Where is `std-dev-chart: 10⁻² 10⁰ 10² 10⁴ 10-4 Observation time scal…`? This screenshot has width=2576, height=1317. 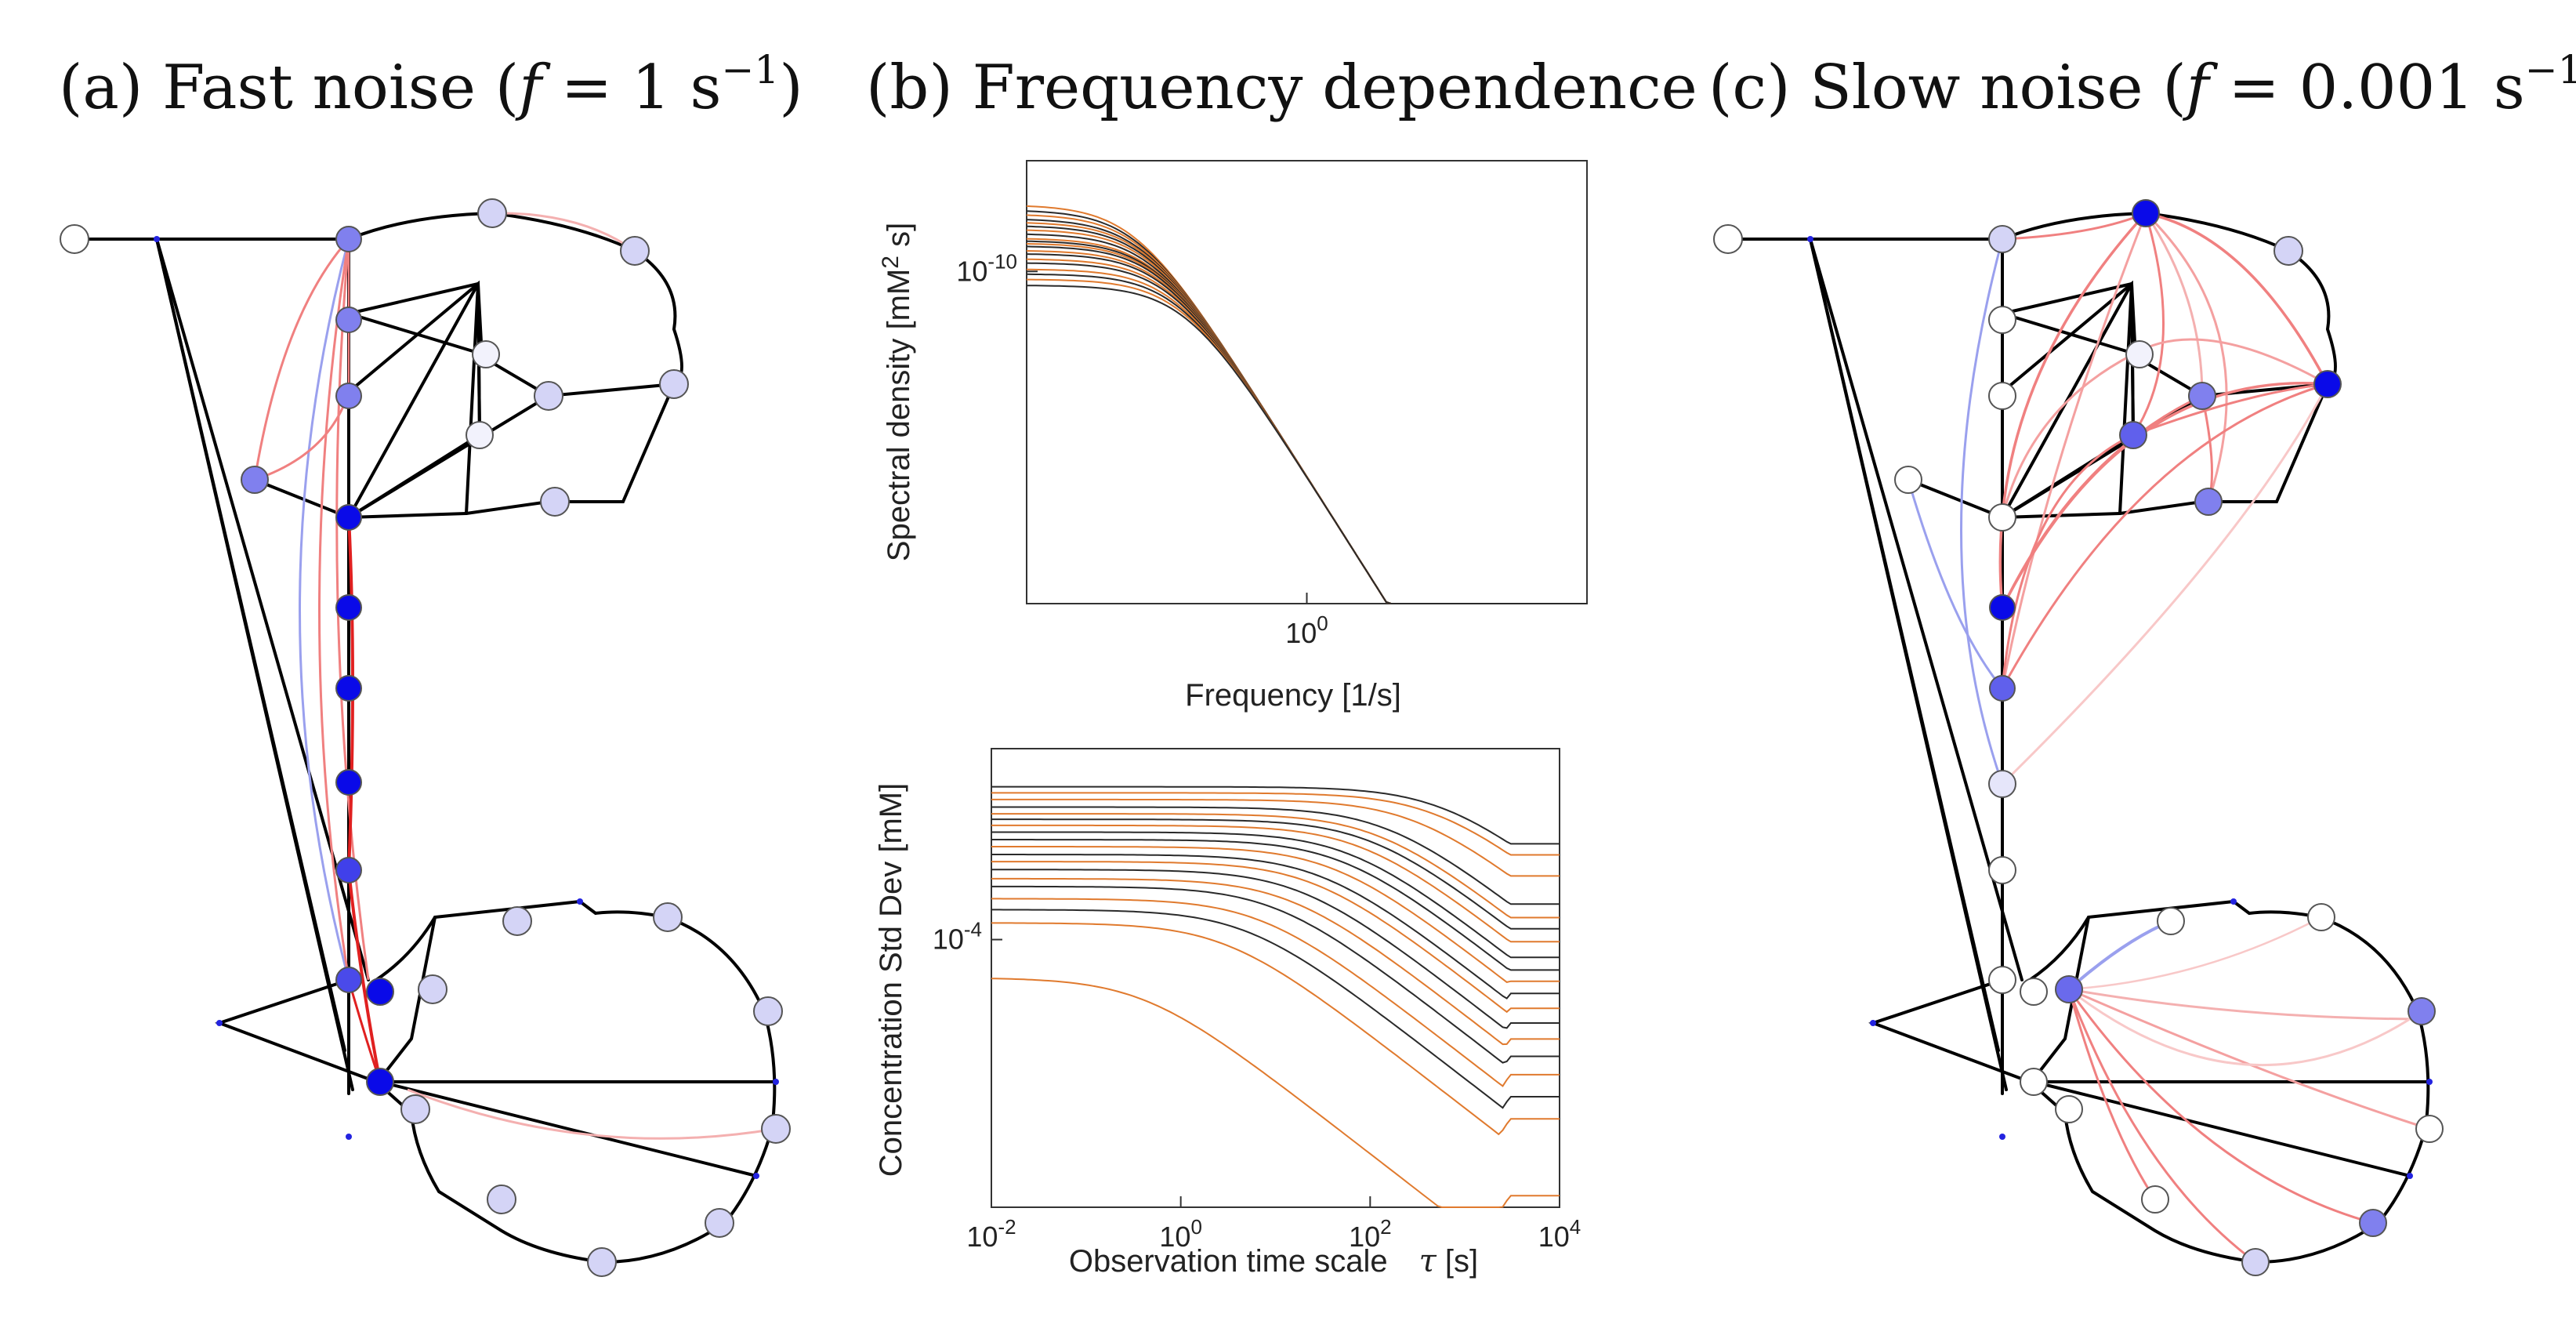
std-dev-chart: 10⁻² 10⁰ 10² 10⁴ 10-4 Observation time scal… is located at coordinates (1227, 1014).